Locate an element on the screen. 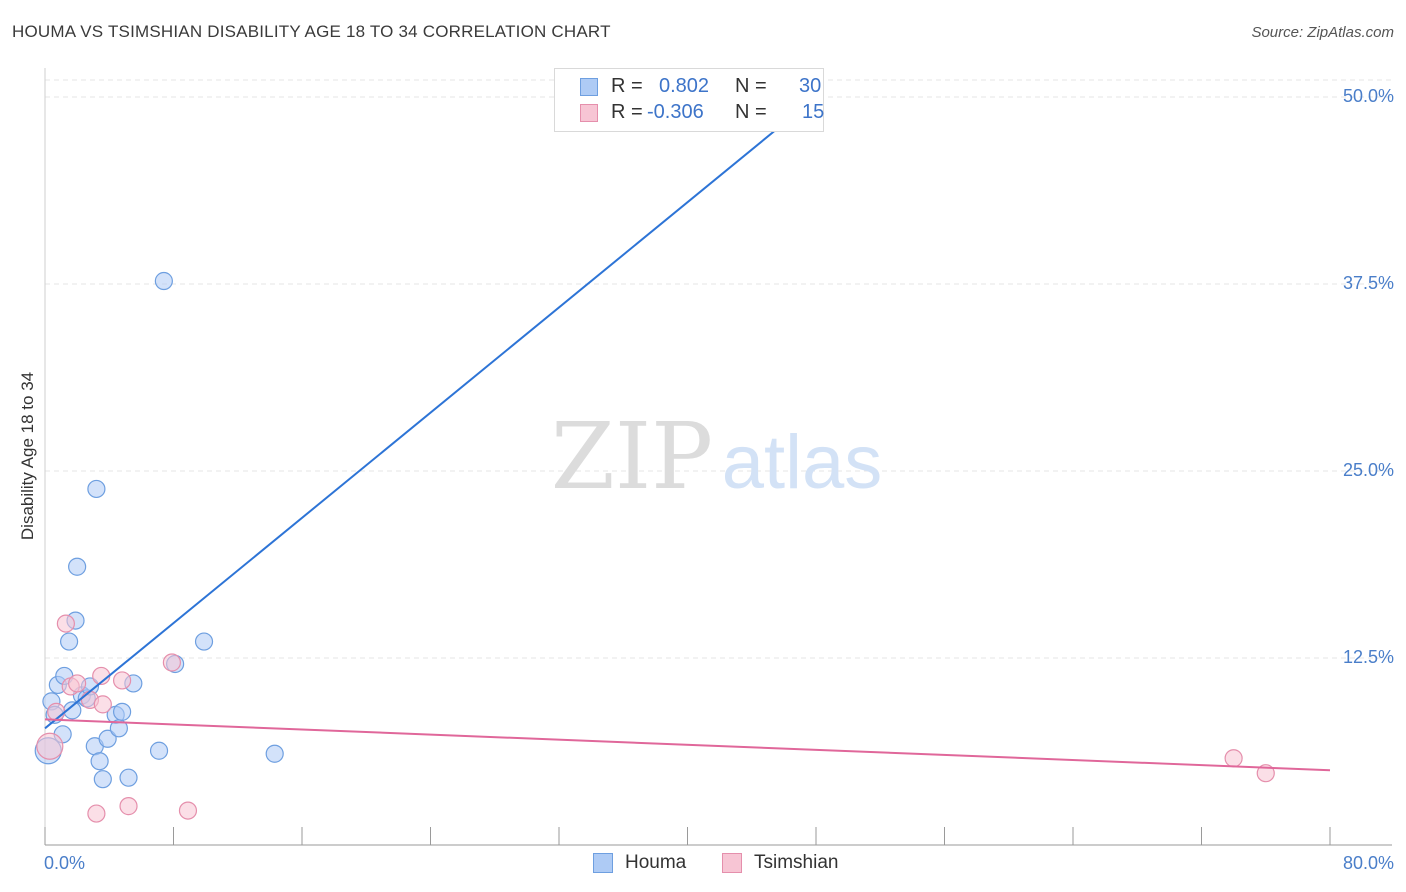  source-label: Source: ZipAtlas.com is located at coordinates (1322, 32).